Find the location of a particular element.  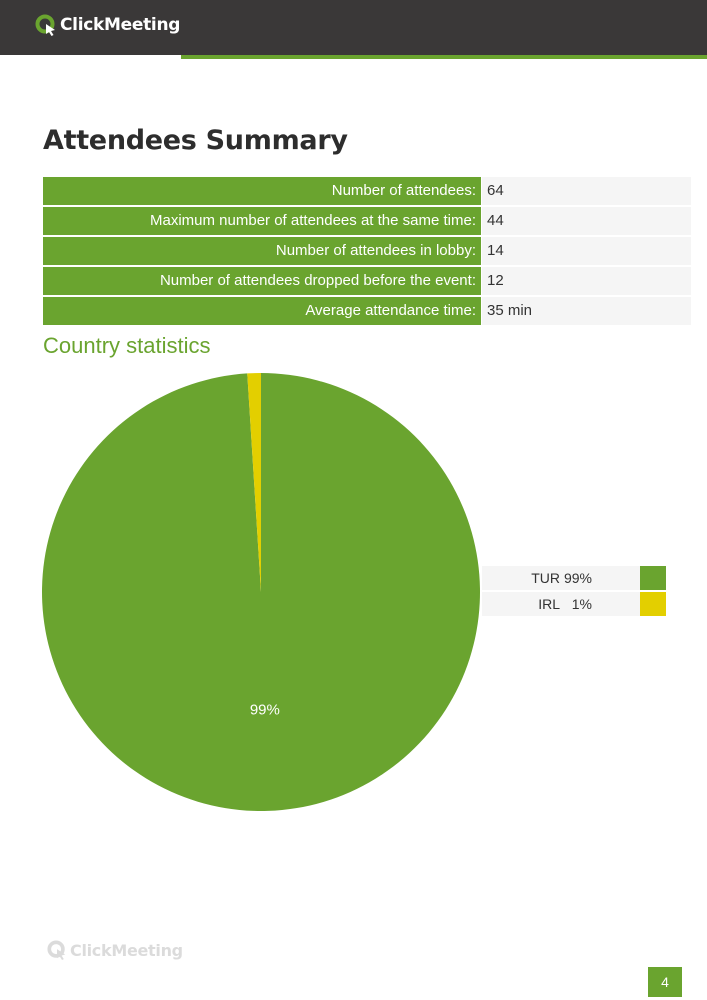

footer-logo: ClickMeeting is located at coordinates (115, 950).